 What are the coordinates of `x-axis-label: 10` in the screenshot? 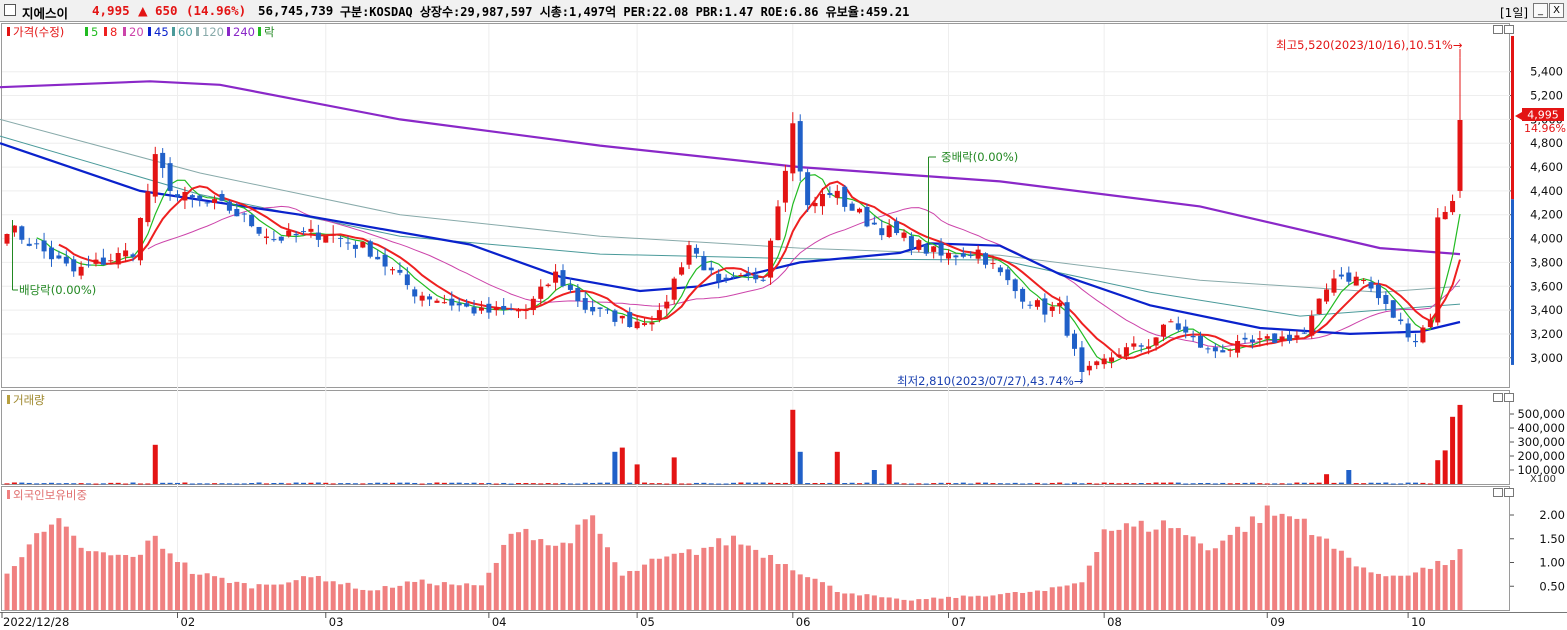 It's located at (1418, 622).